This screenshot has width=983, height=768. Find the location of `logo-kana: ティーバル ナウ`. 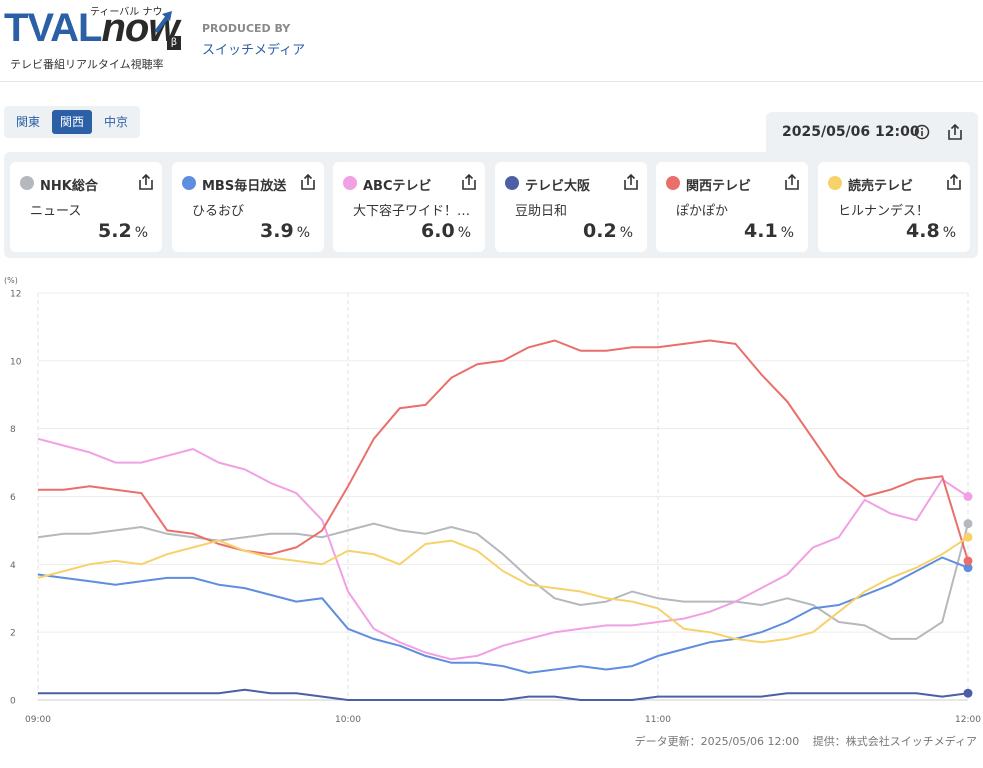

logo-kana: ティーバル ナウ is located at coordinates (126, 12).